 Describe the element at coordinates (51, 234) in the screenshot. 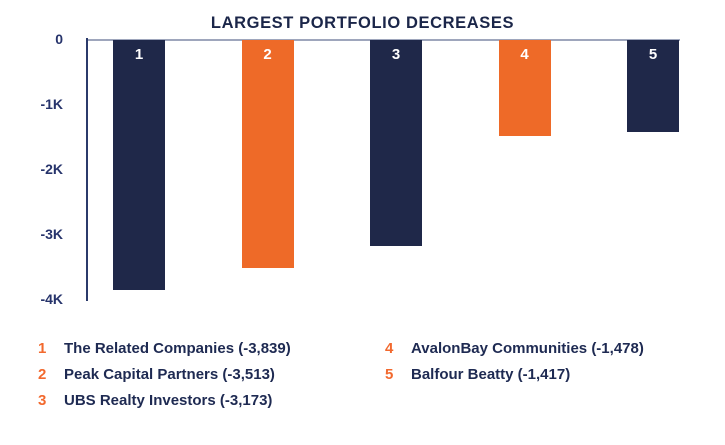

I see `y-tick-label: -3K` at that location.